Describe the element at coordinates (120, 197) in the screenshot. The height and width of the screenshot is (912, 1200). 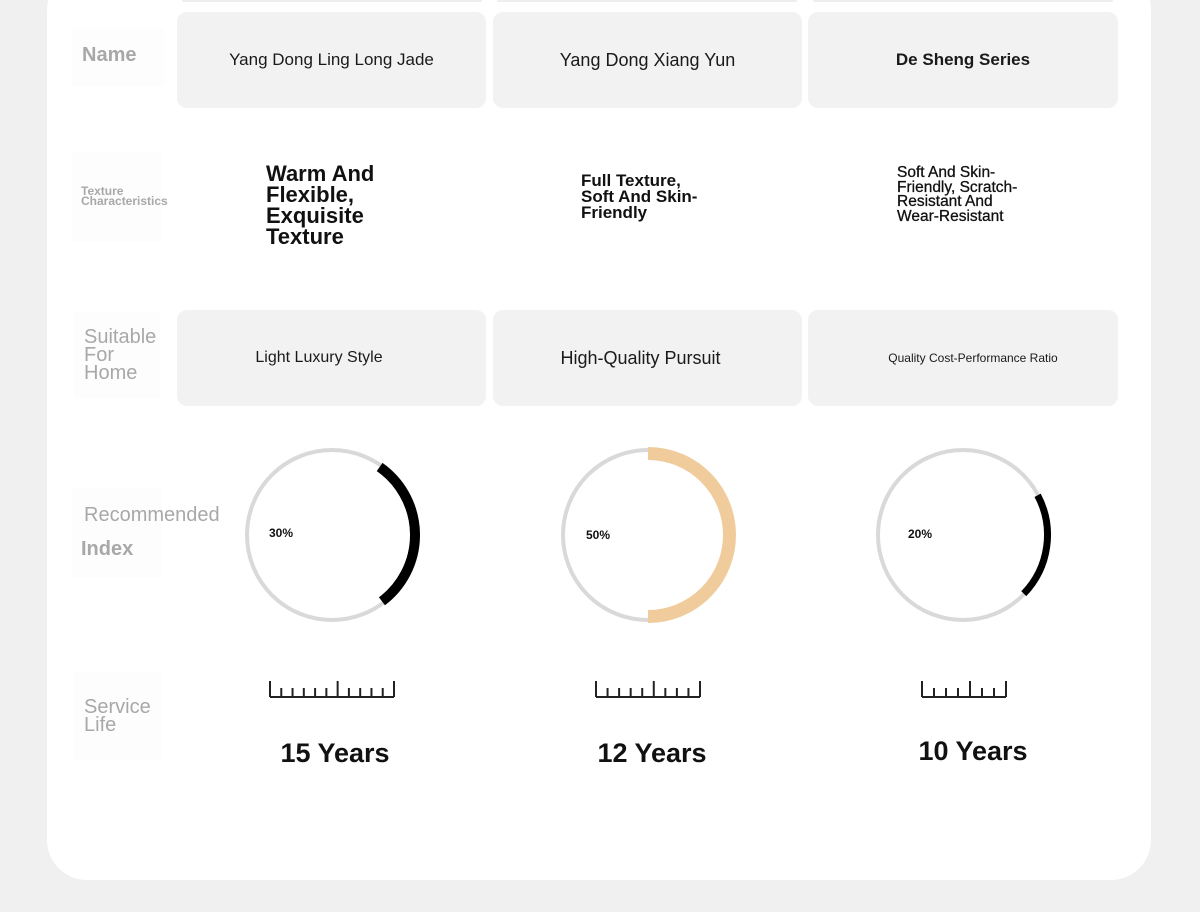
I see `row-label-texture: Texture Characteristics` at that location.